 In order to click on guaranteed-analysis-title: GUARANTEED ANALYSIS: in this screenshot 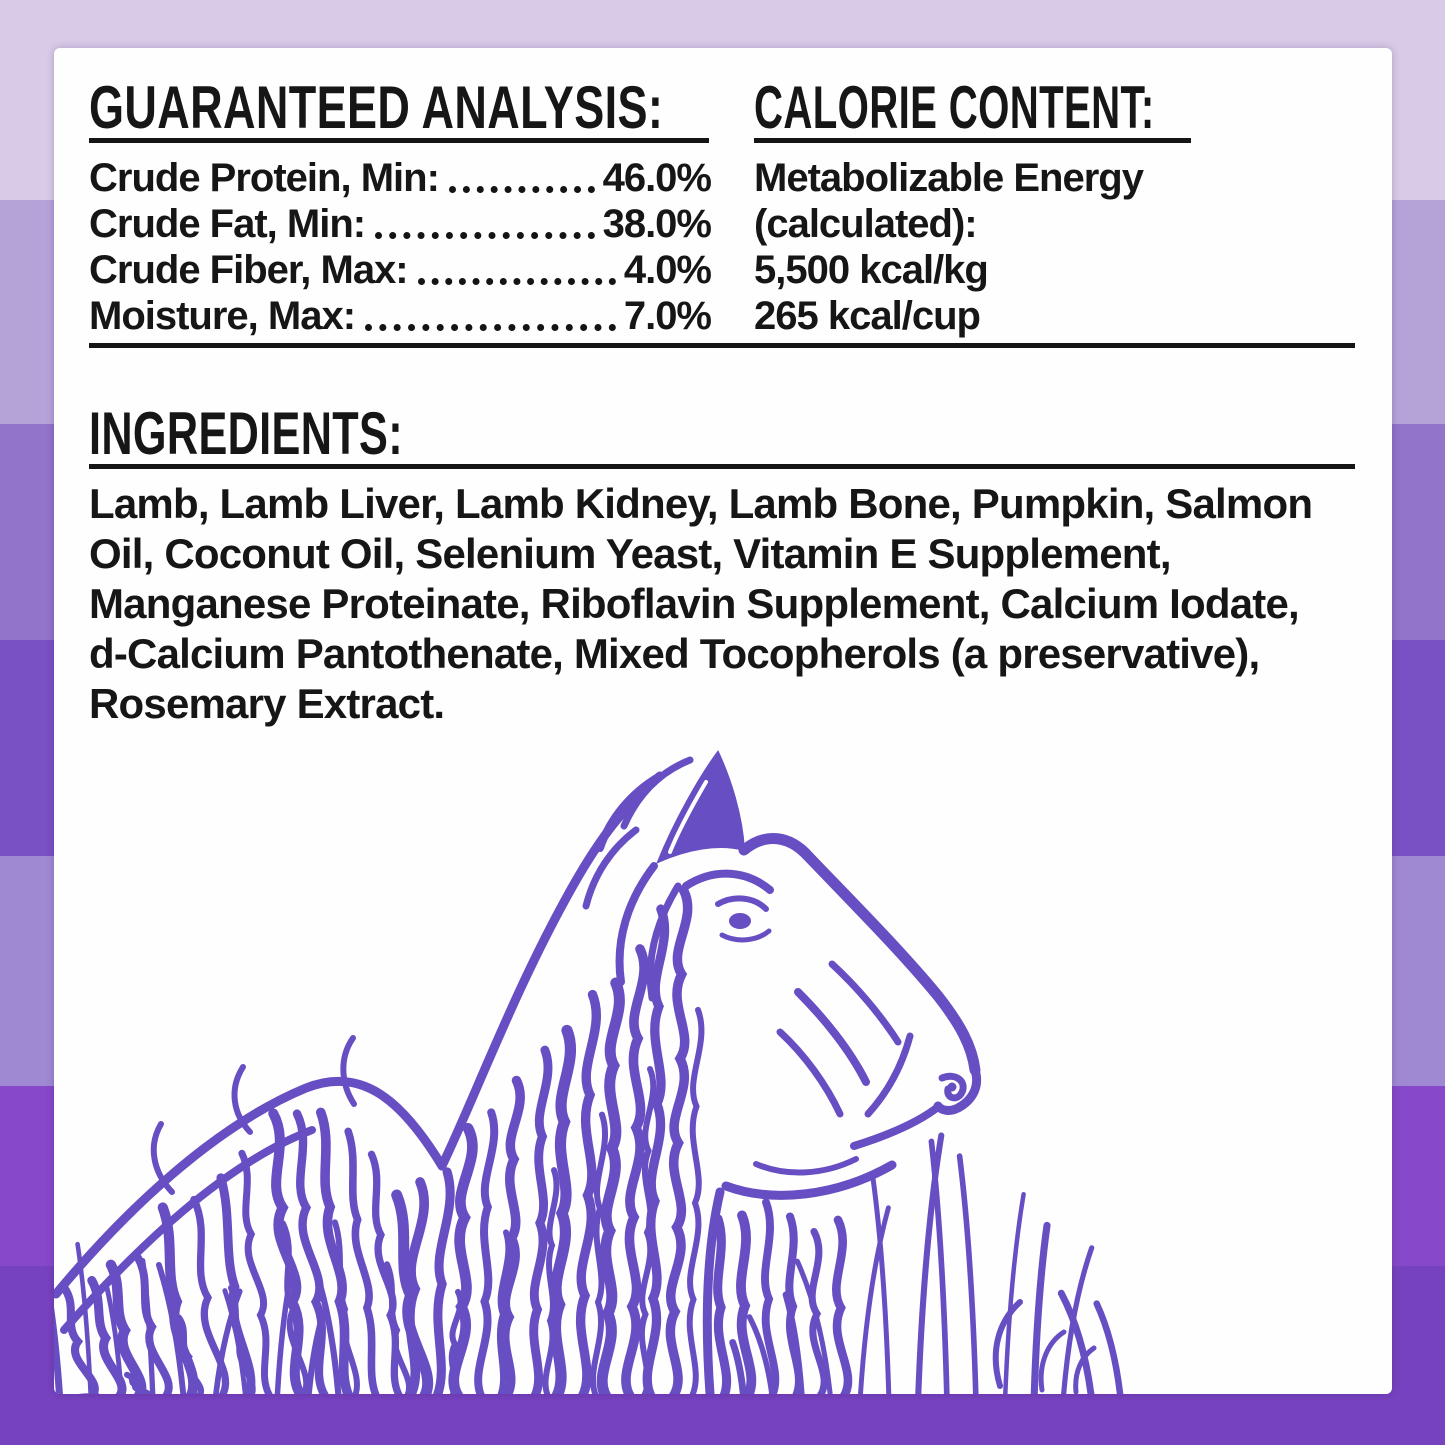, I will do `click(376, 107)`.